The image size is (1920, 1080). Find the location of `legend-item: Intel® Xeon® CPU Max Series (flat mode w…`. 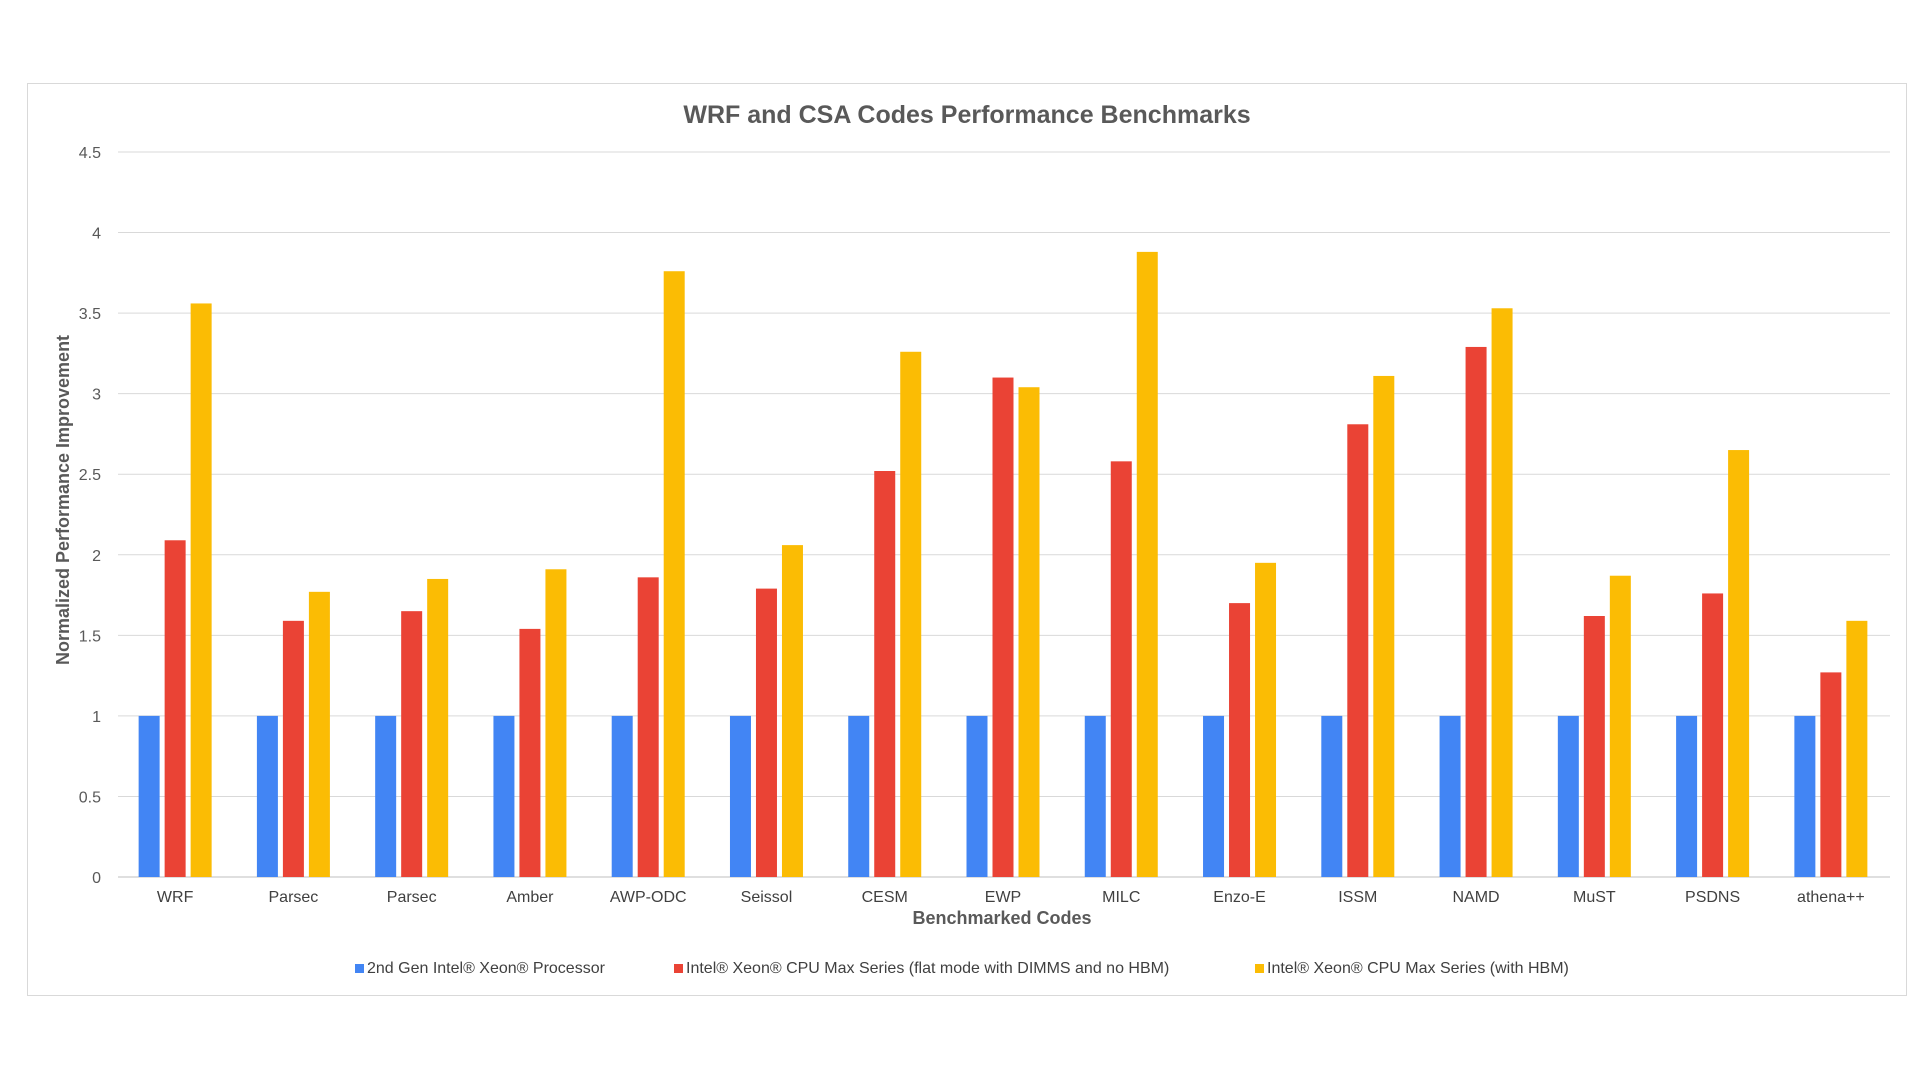

legend-item: Intel® Xeon® CPU Max Series (flat mode w… is located at coordinates (921, 968).